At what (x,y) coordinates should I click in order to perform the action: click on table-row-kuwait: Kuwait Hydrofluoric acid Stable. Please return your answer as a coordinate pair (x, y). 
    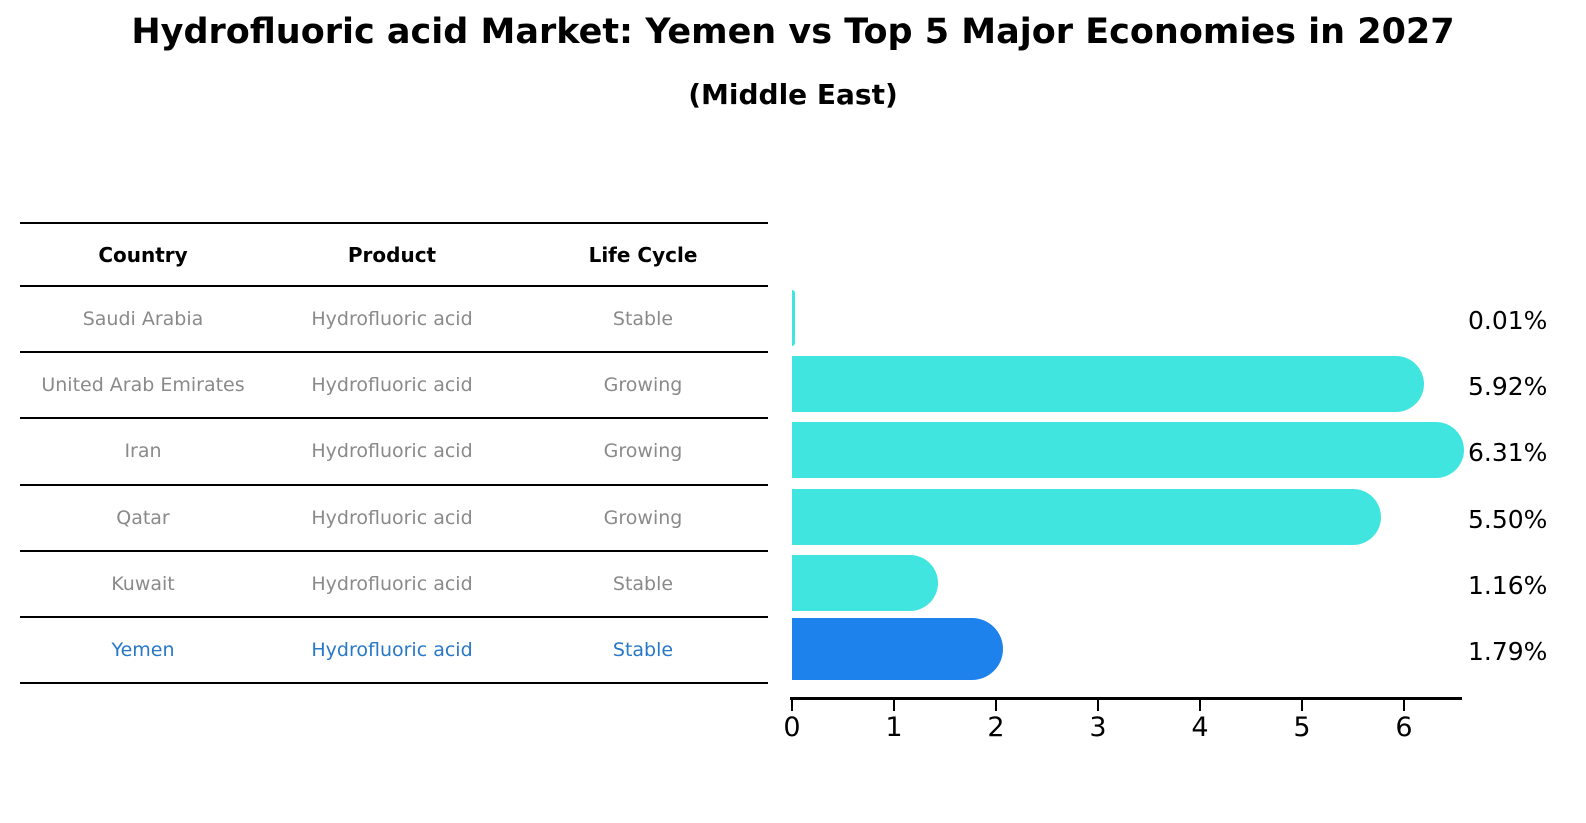
    Looking at the image, I should click on (394, 582).